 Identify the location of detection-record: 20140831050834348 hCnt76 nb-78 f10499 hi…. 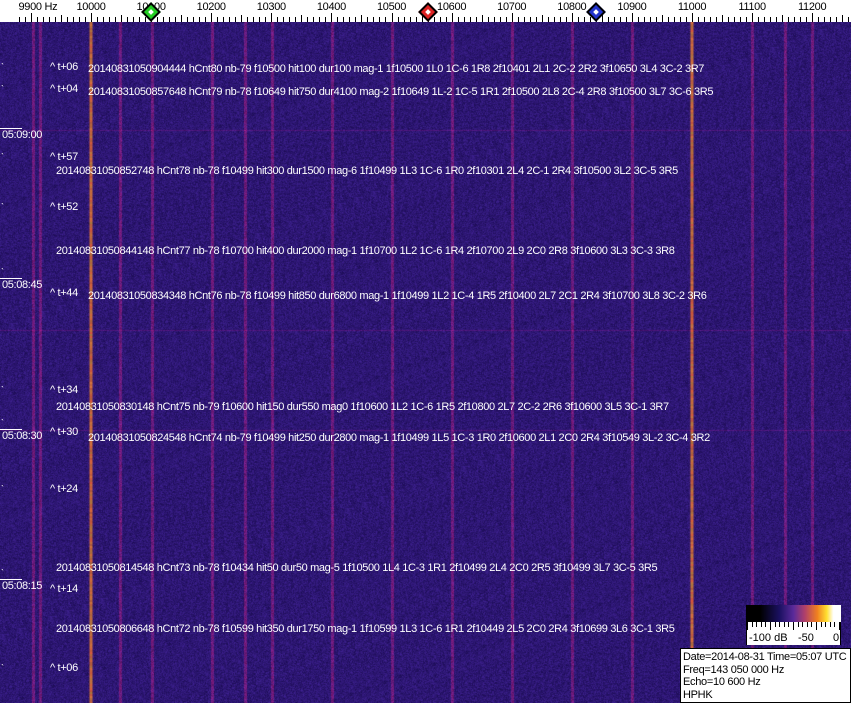
(397, 296).